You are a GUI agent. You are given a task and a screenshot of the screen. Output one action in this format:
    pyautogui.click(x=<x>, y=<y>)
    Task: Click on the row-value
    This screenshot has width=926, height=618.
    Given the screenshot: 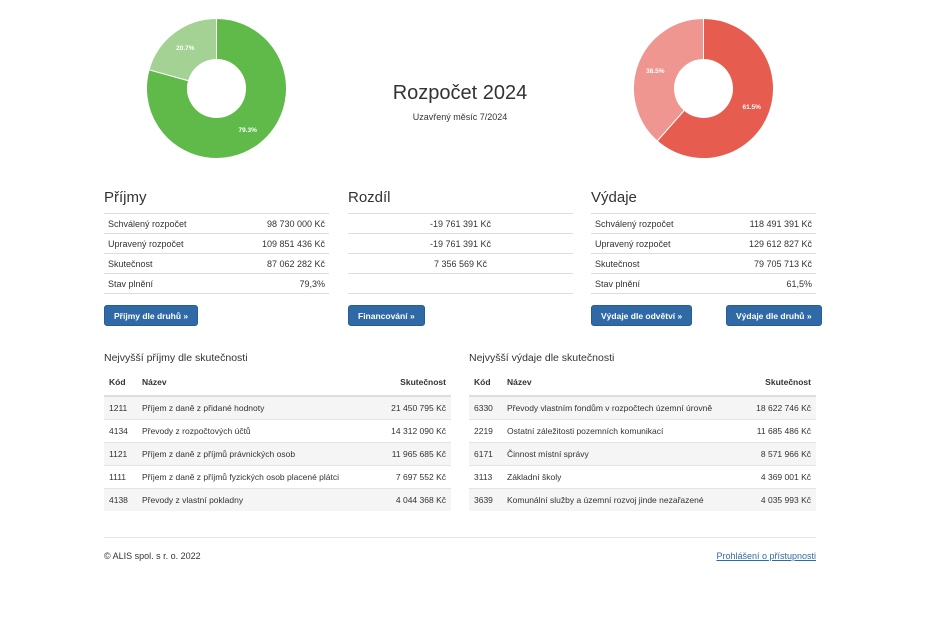 What is the action you would take?
    pyautogui.click(x=460, y=283)
    